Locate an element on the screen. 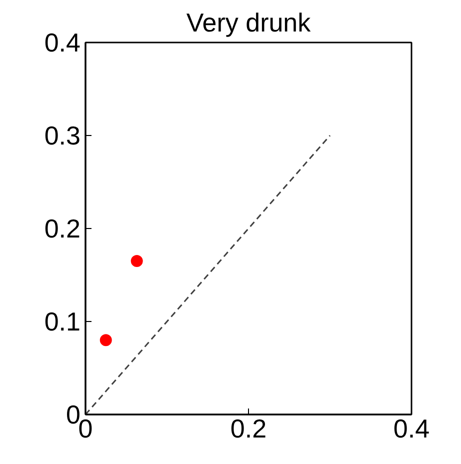 This screenshot has height=464, width=461. y-tick-label: 0.3 is located at coordinates (62, 135).